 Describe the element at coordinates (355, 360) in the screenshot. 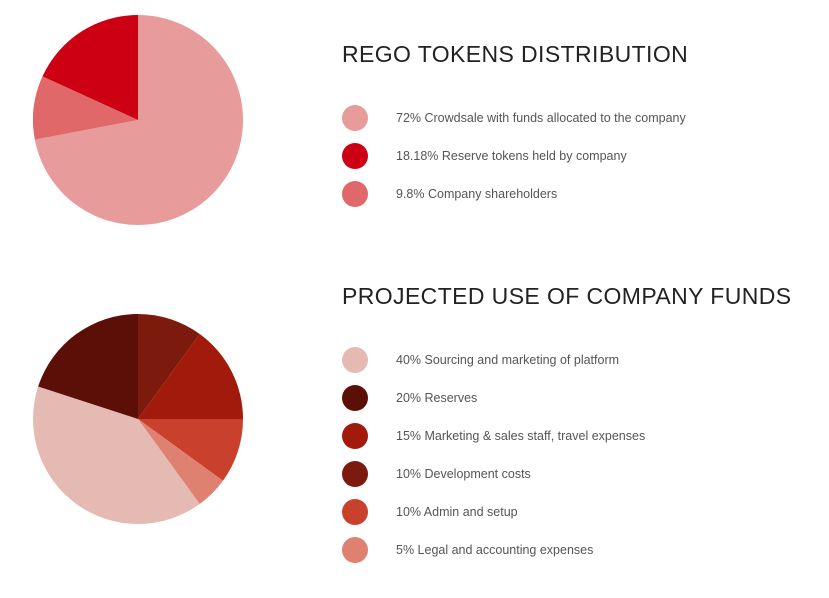

I see `legend-swatch-sourcing-marketing` at that location.